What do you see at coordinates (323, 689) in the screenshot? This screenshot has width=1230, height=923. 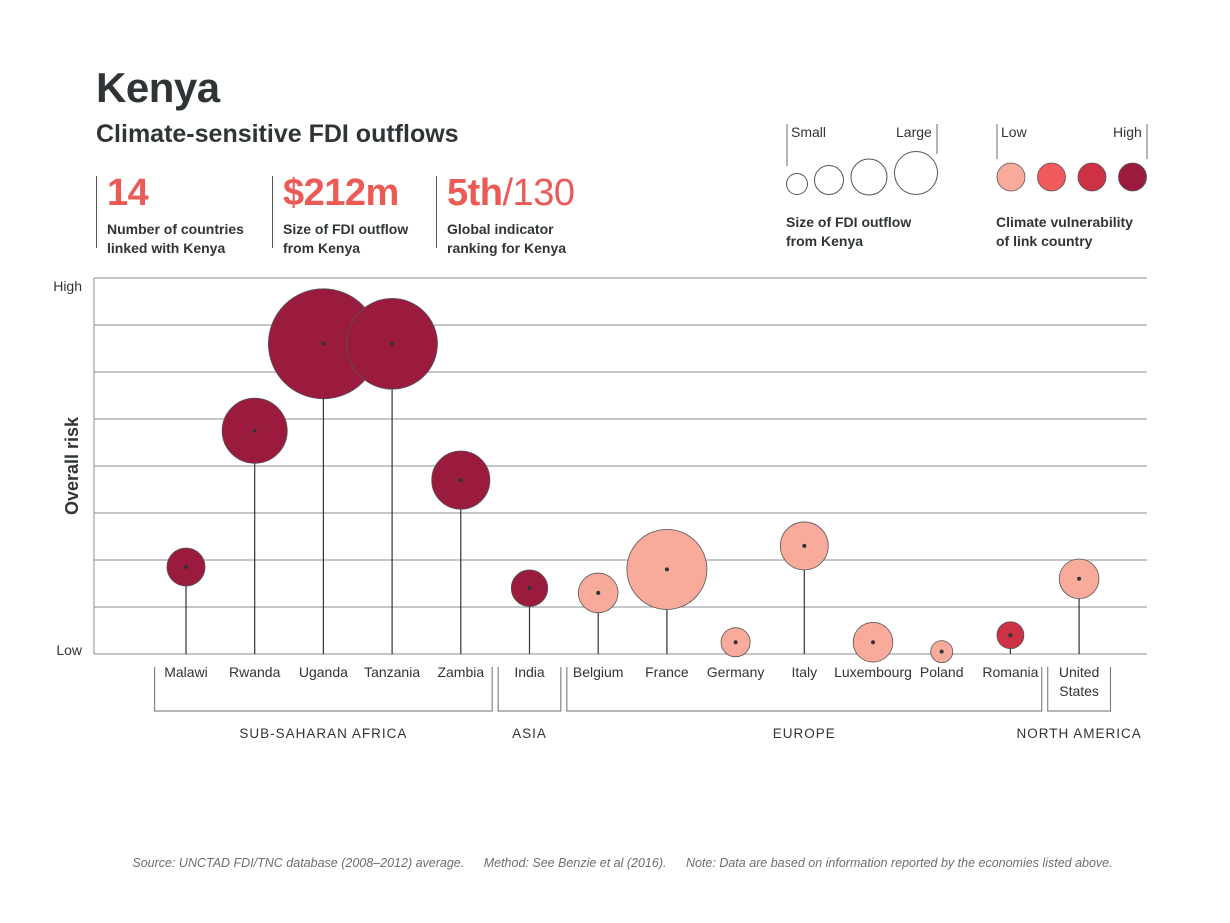 I see `region-bracket-sub-saharan-africa` at bounding box center [323, 689].